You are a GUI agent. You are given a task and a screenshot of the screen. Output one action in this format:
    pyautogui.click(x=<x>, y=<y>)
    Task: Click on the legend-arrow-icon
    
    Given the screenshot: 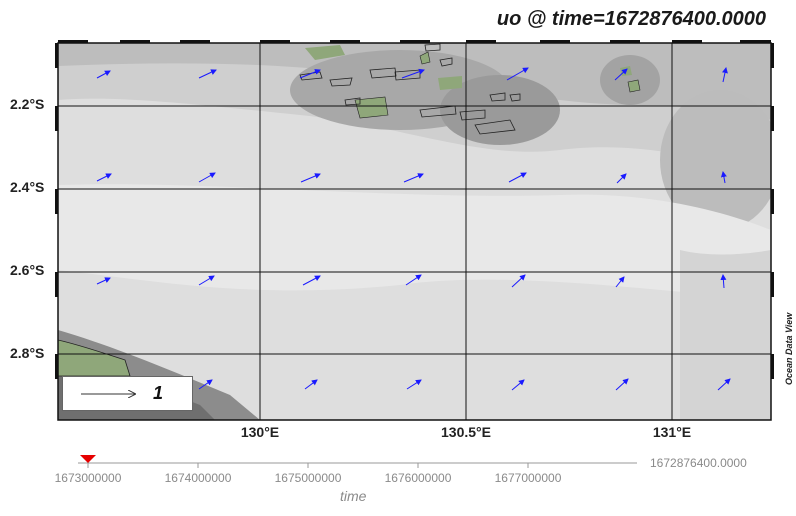 What is the action you would take?
    pyautogui.click(x=118, y=393)
    